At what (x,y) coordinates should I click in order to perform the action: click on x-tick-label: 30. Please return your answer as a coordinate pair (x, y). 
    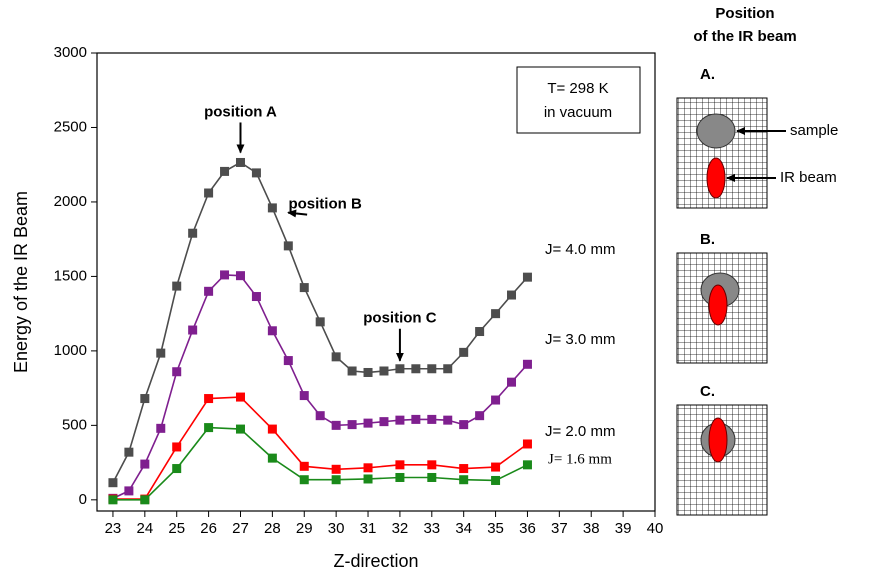
    Looking at the image, I should click on (336, 528).